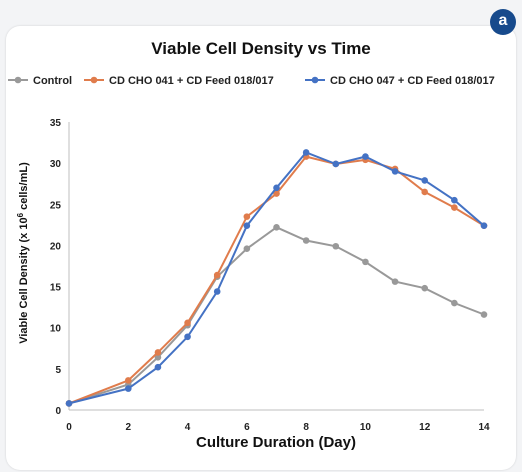 Image resolution: width=522 pixels, height=472 pixels. Describe the element at coordinates (24, 187) in the screenshot. I see `y-axis-label-unit: cells/mL)` at that location.